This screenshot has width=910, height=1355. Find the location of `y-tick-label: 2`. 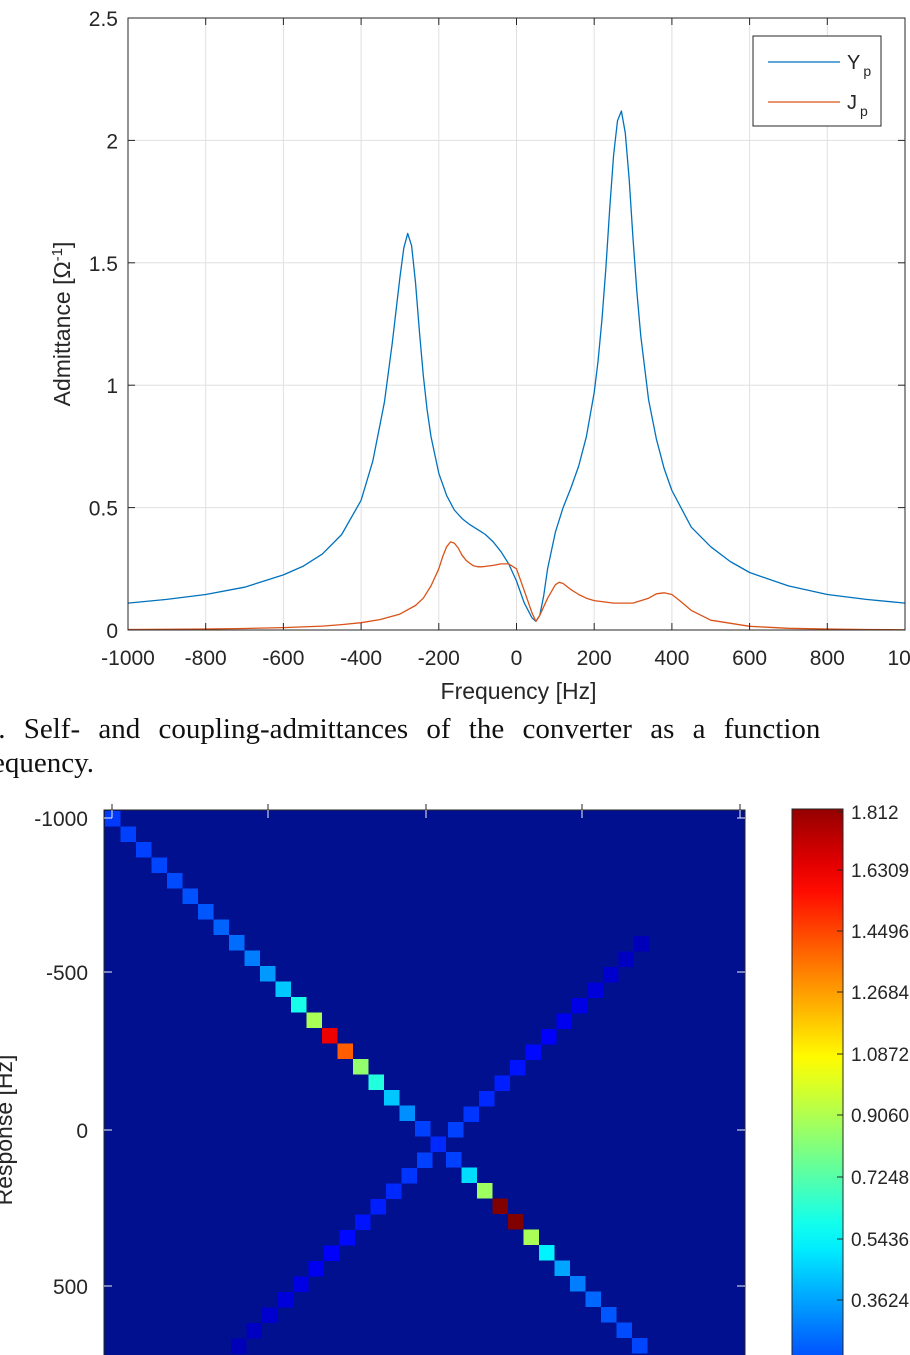

y-tick-label: 2 is located at coordinates (112, 141).